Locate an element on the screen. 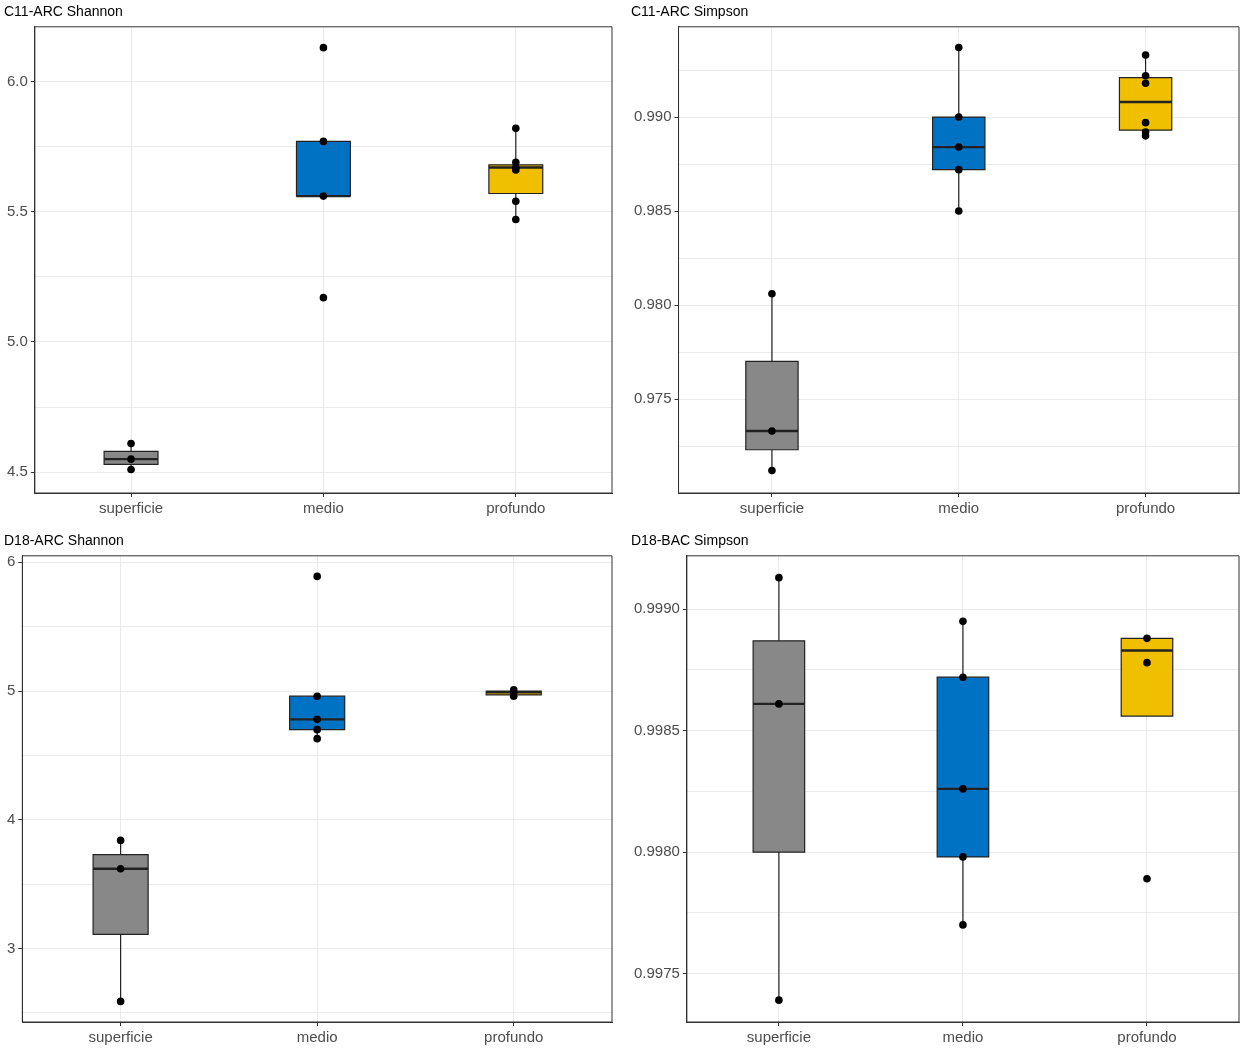 Image resolution: width=1254 pixels, height=1059 pixels. chart-title: D18-BAC Simpson is located at coordinates (690, 540).